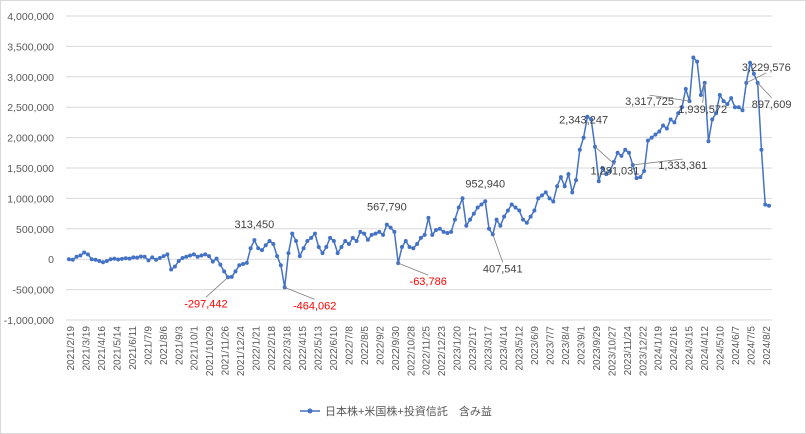  I want to click on data-label: -297,442, so click(205, 304).